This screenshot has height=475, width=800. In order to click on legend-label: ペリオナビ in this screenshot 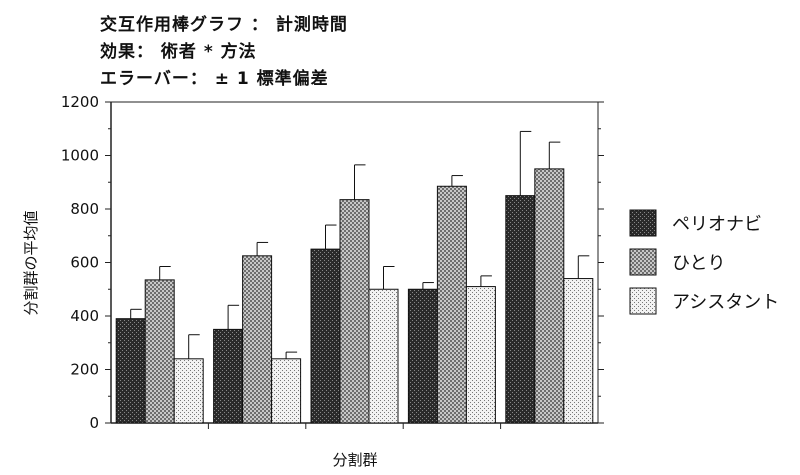, I will do `click(717, 224)`.